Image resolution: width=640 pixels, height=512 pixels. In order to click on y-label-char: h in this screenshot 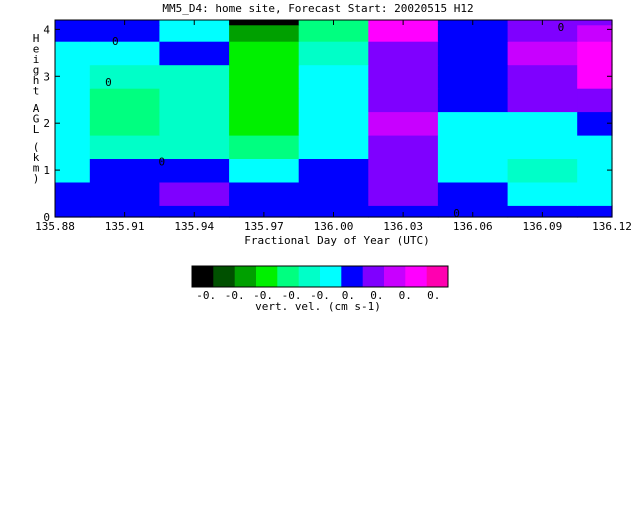, I will do `click(36, 80)`.